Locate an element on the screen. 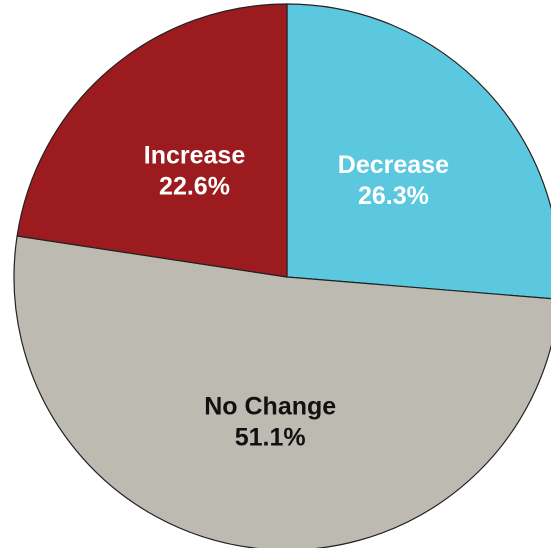  pie-label-increase: Increase 22.6% is located at coordinates (195, 170).